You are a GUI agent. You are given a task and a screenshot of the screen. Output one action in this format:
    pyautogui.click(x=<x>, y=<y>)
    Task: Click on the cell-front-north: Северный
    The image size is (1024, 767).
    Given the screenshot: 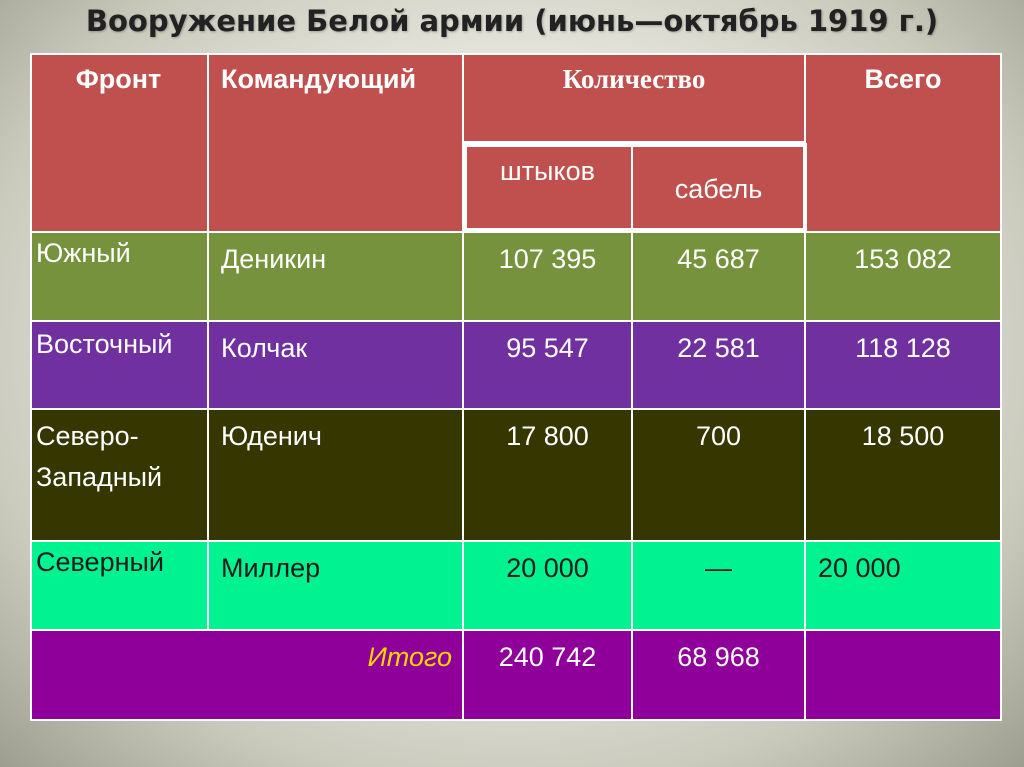 What is the action you would take?
    pyautogui.click(x=119, y=586)
    